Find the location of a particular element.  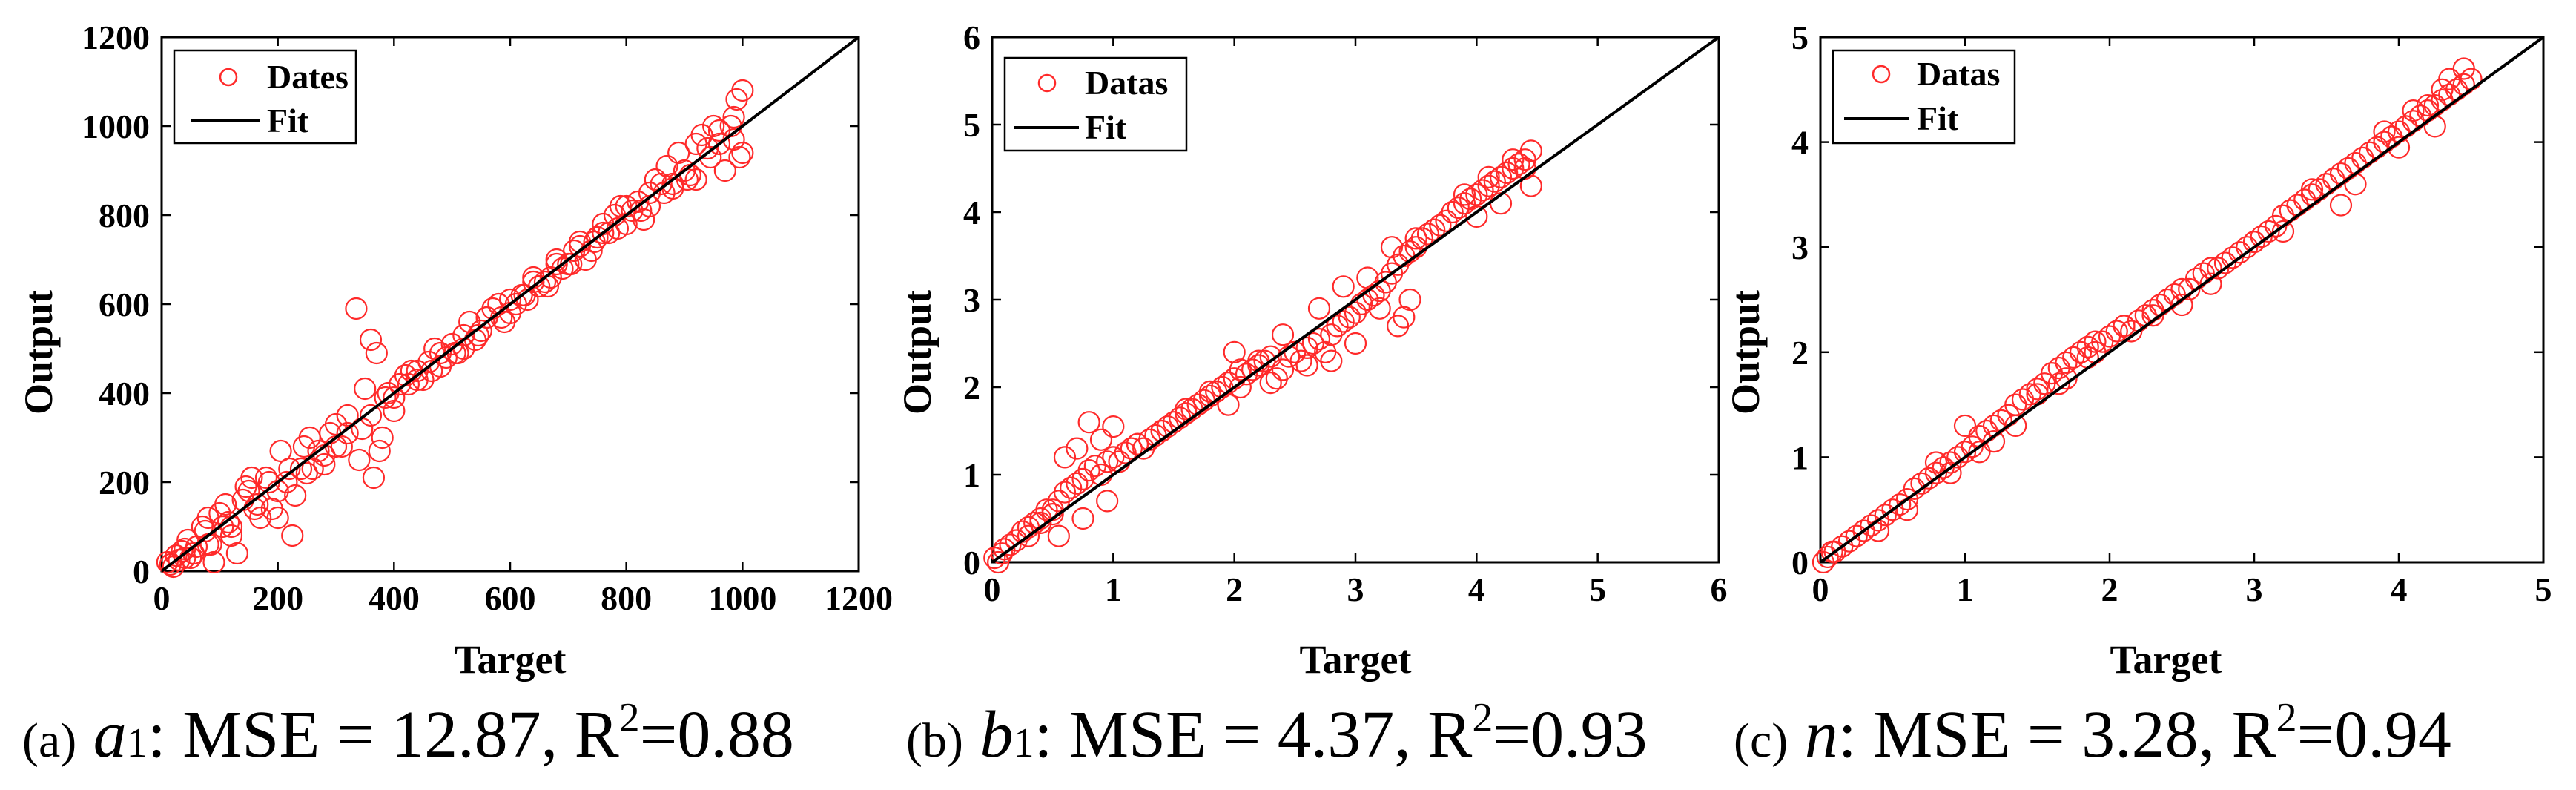

panel-c-ytick-label: 2 is located at coordinates (1800, 353).